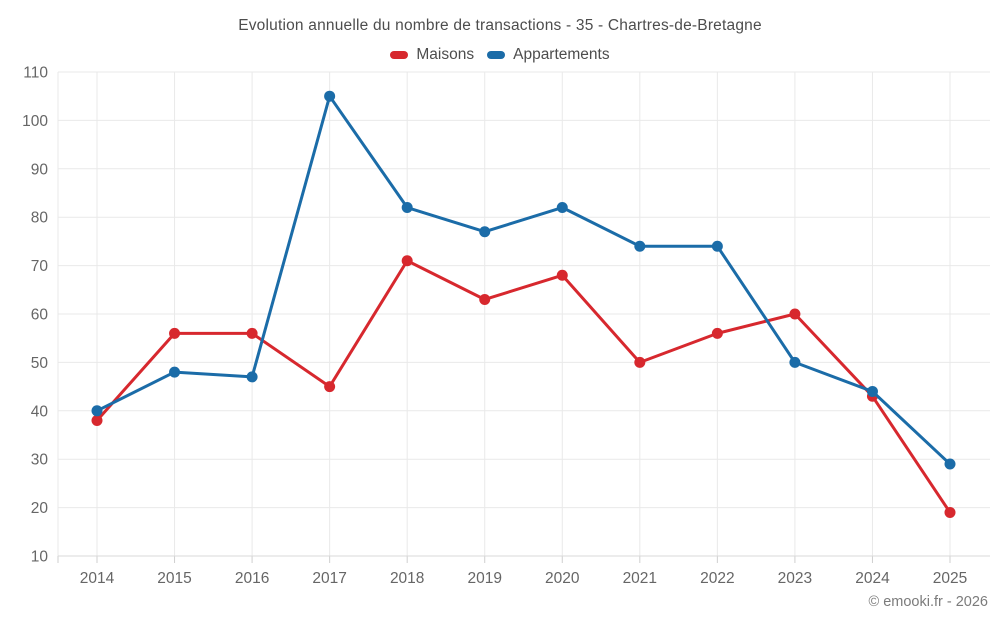 The height and width of the screenshot is (625, 1000). I want to click on x-axis-tick-label: 2017, so click(329, 578).